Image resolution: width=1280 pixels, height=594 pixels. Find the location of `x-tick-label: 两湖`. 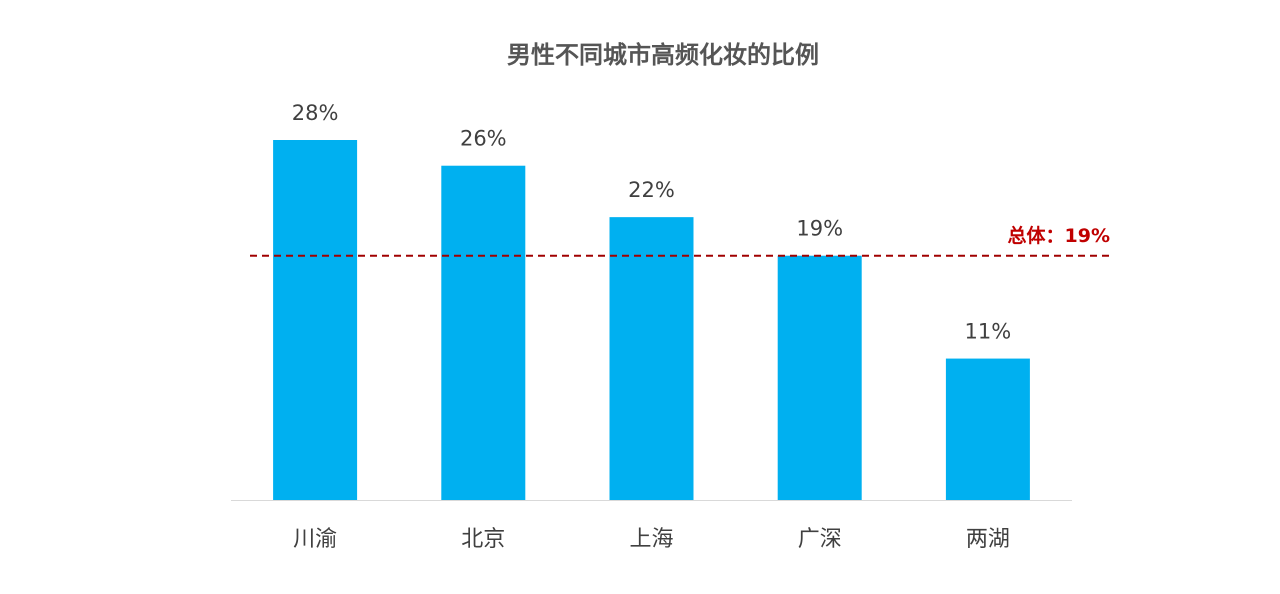

x-tick-label: 两湖 is located at coordinates (988, 539).